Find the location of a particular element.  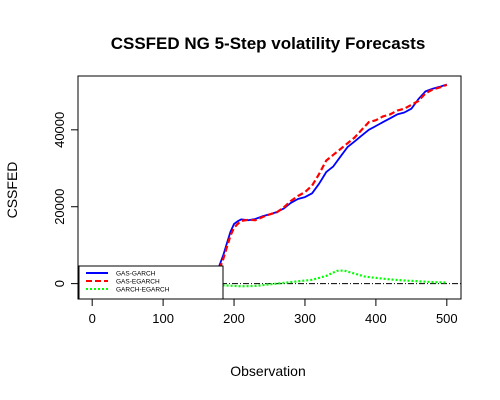

series-line-garch-egarch is located at coordinates (322, 278).